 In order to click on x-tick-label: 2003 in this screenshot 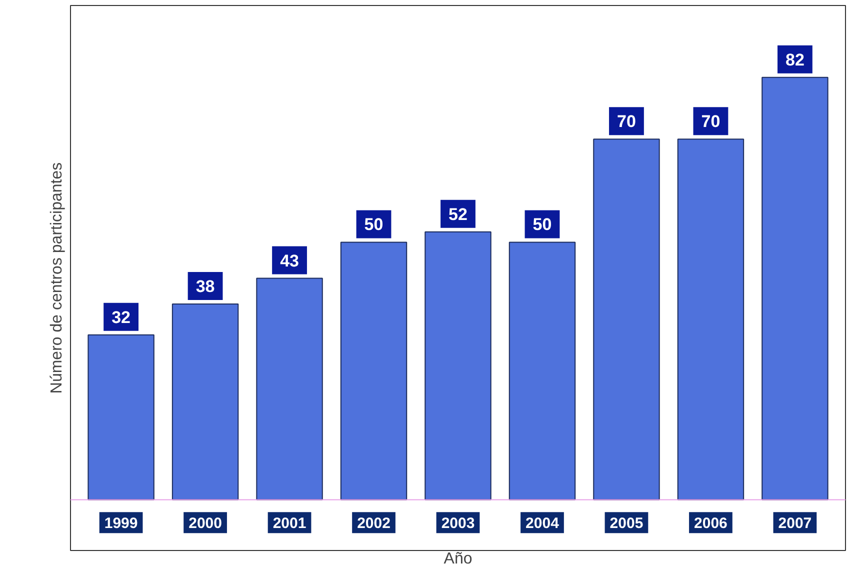, I will do `click(458, 523)`.